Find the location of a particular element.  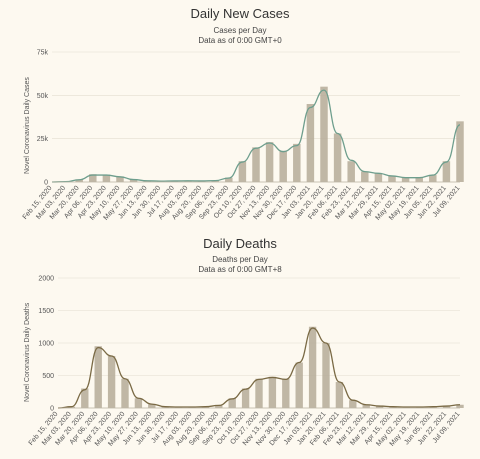

y-tick-label: 1000 is located at coordinates (46, 344).